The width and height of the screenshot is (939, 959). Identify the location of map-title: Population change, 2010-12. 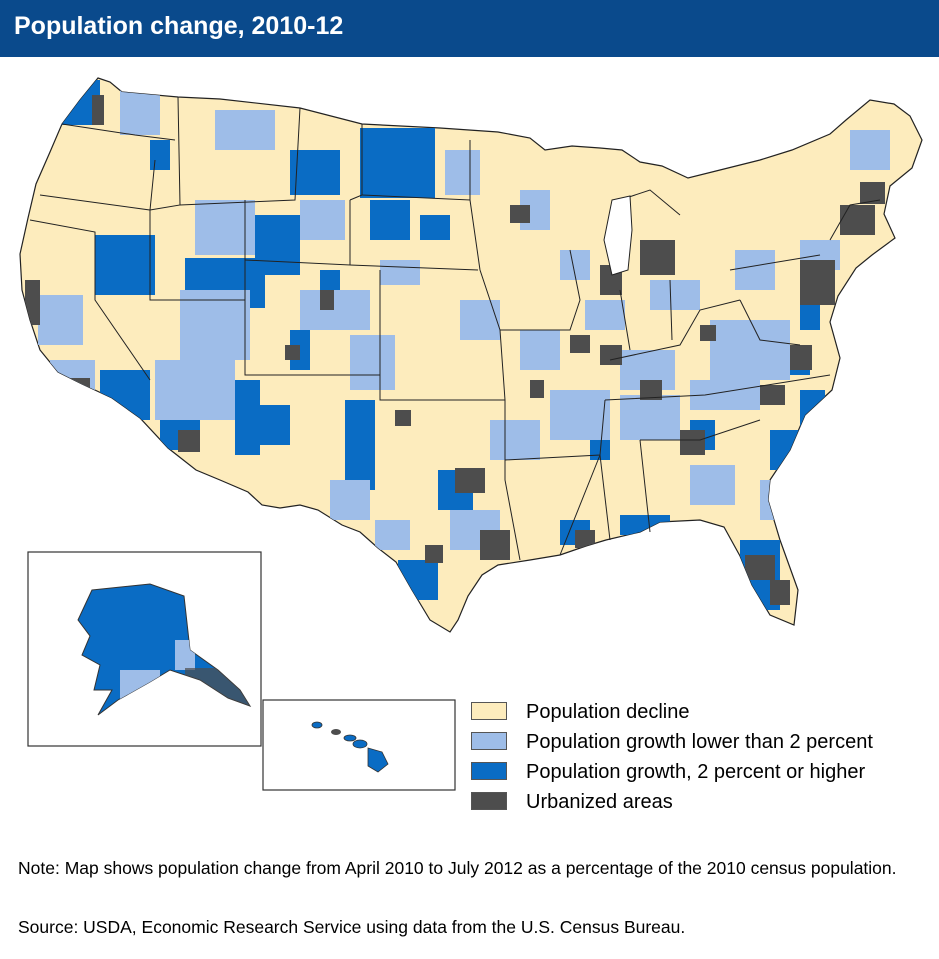
(179, 26).